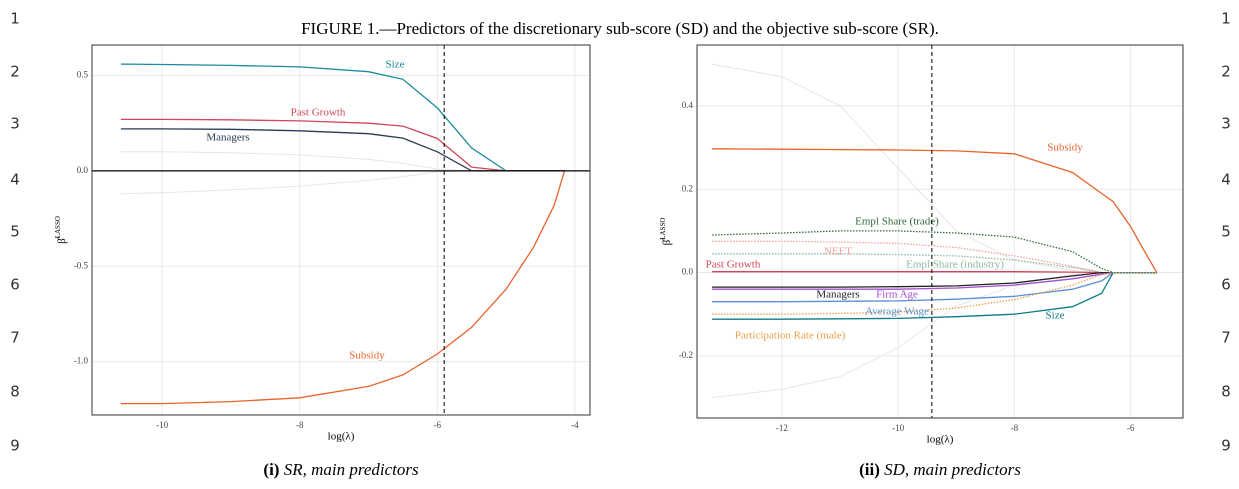  I want to click on subfigure-caption: (i) SR, main predictors, so click(341, 469).